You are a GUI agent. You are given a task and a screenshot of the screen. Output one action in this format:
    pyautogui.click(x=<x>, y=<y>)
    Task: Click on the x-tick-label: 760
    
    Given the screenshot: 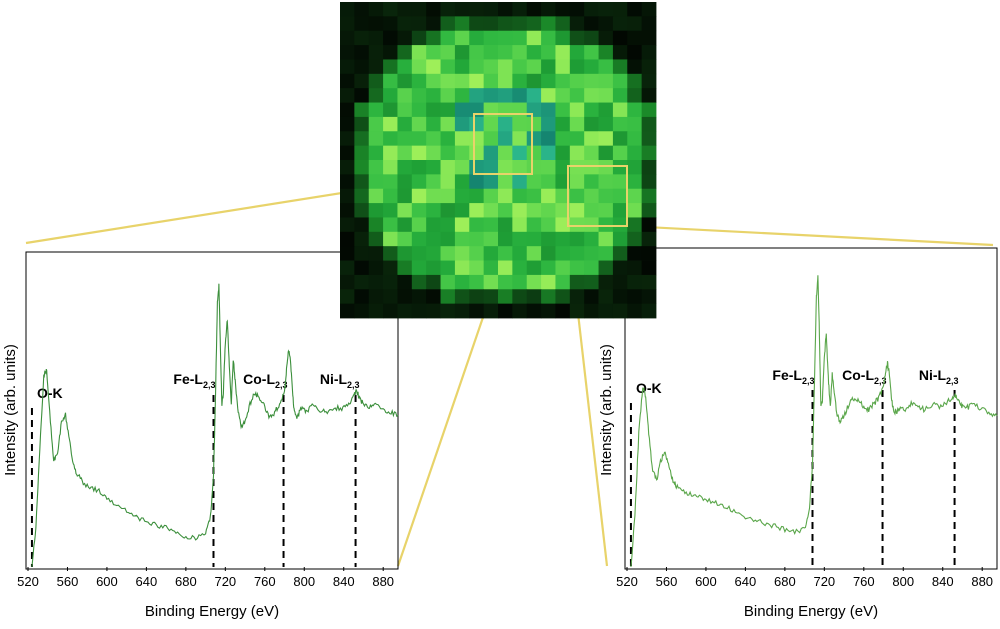 What is the action you would take?
    pyautogui.click(x=265, y=581)
    